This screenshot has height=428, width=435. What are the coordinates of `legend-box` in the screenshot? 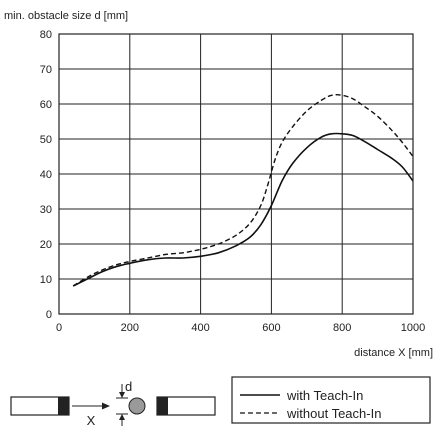 It's located at (331, 400).